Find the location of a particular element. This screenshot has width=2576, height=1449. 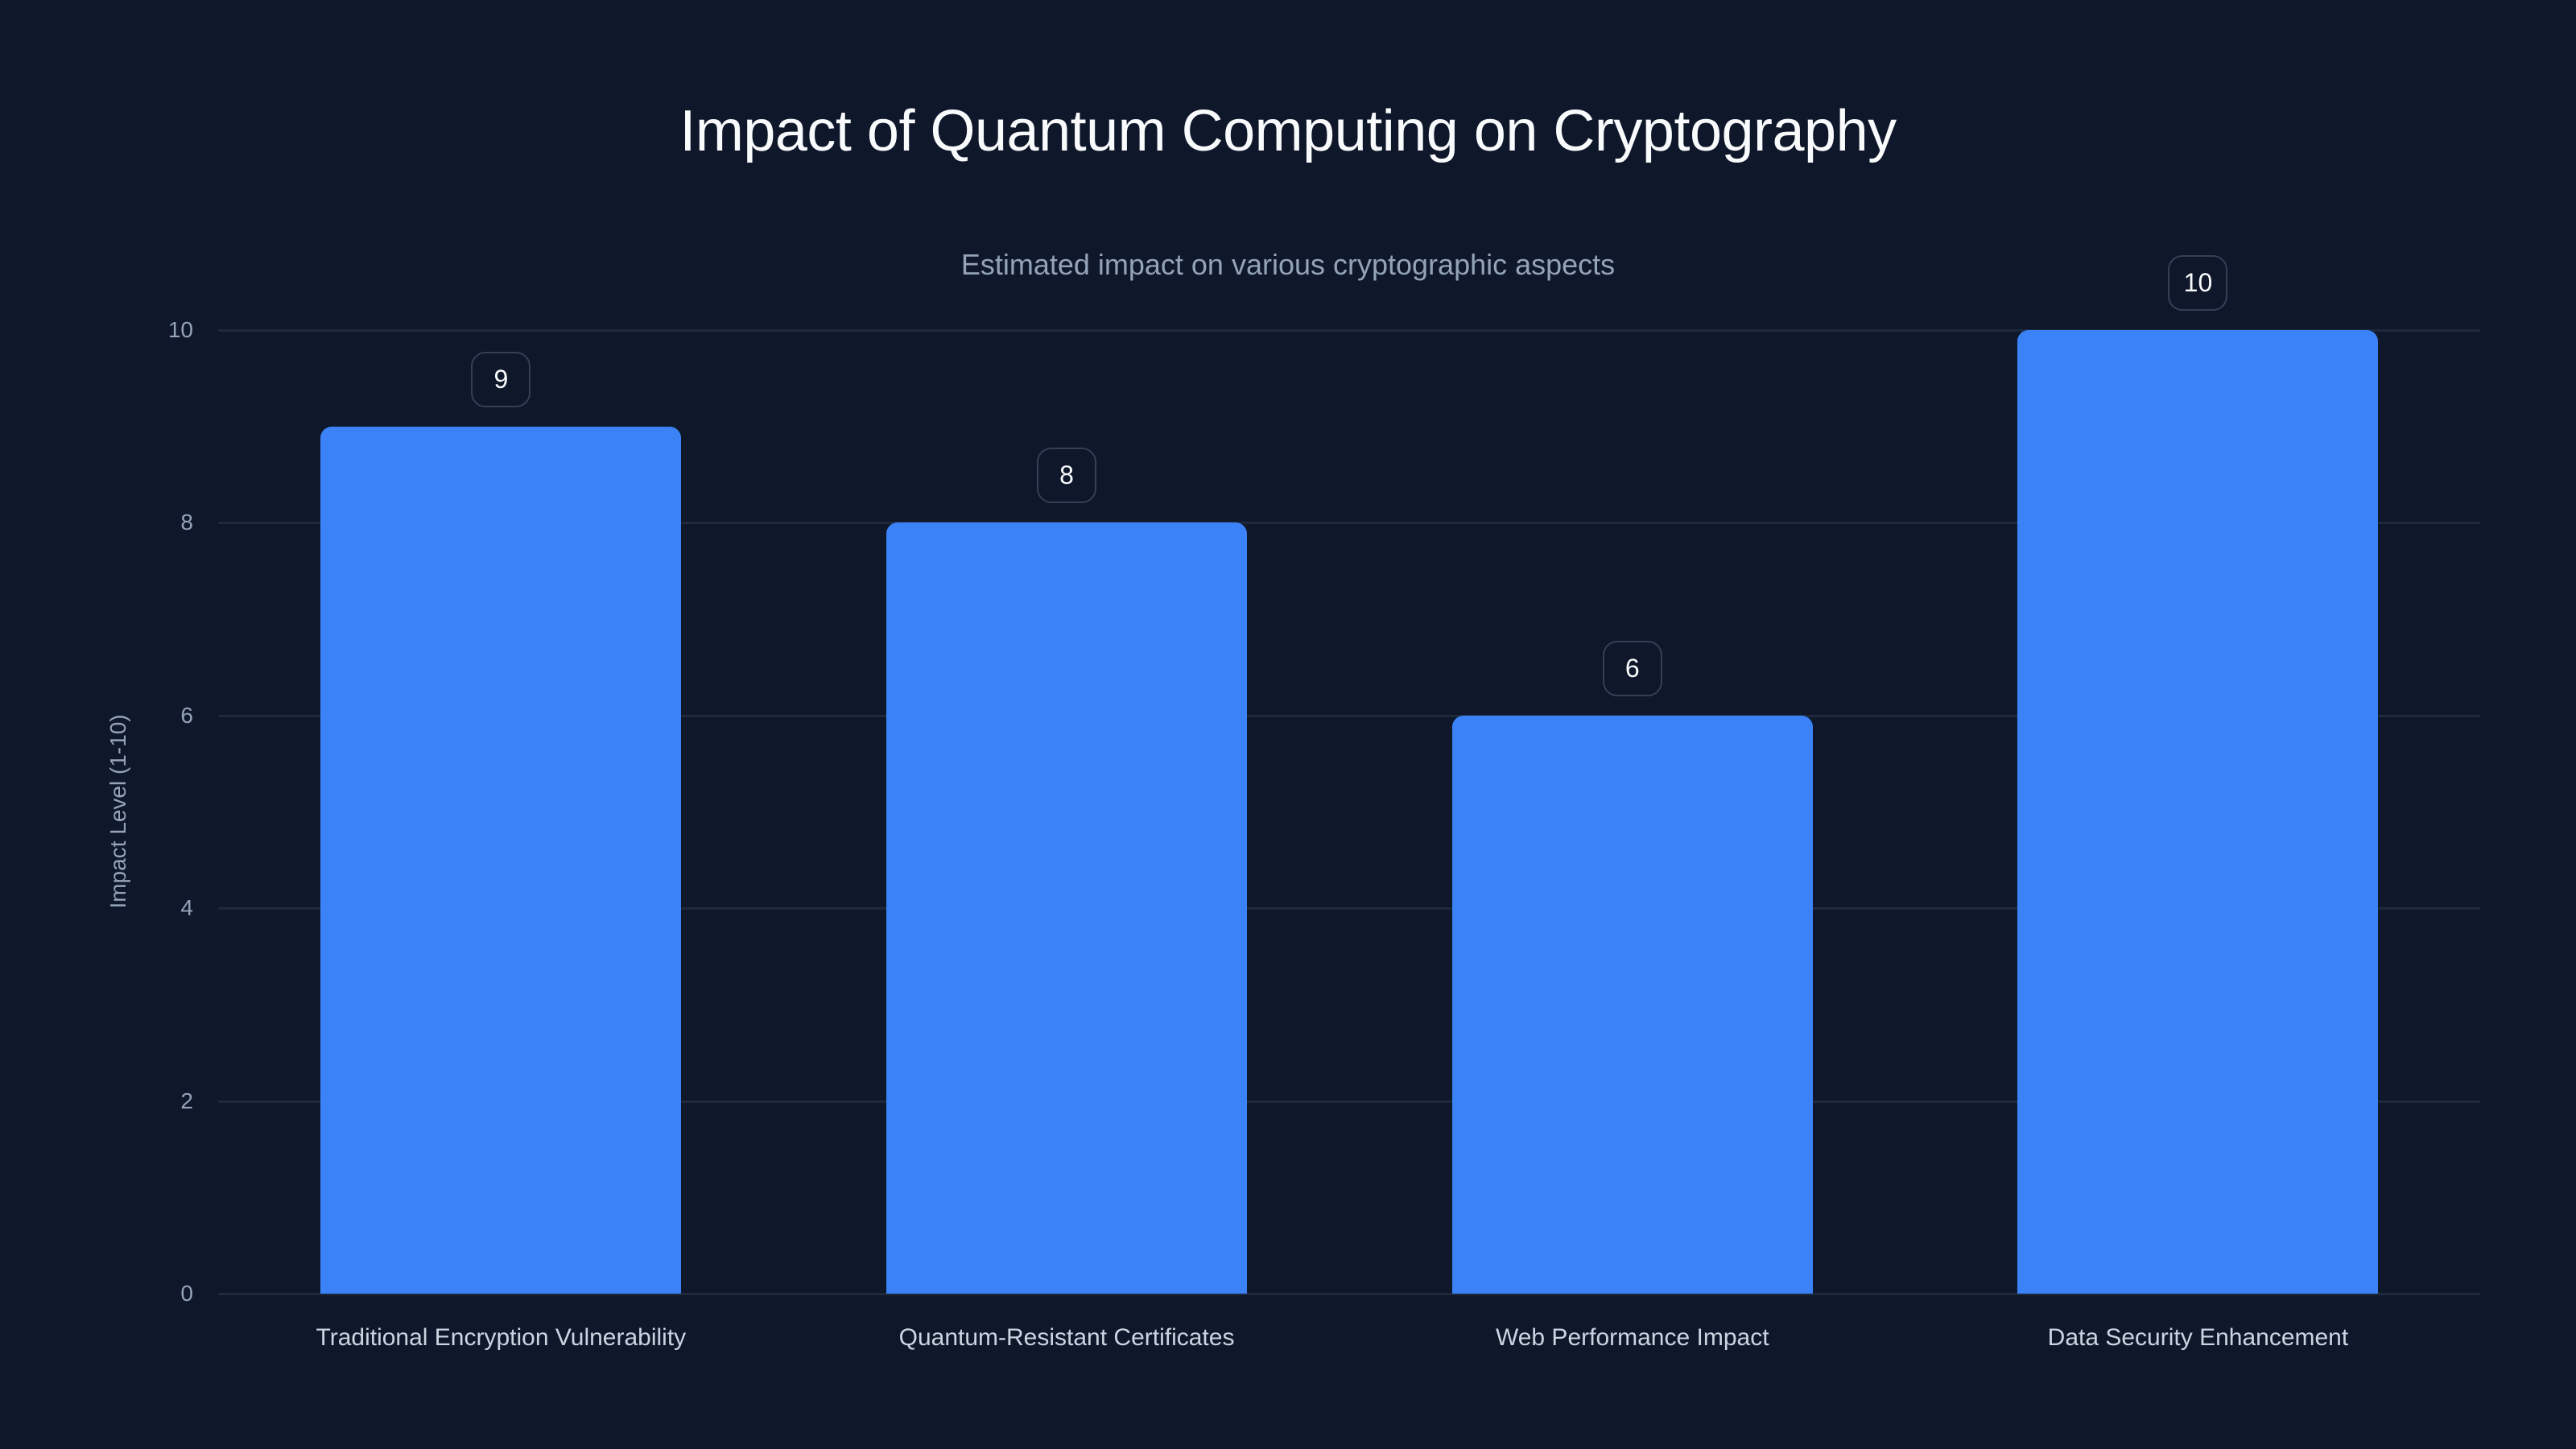

x-category-label: Traditional Encryption Vulnerability is located at coordinates (501, 1337).